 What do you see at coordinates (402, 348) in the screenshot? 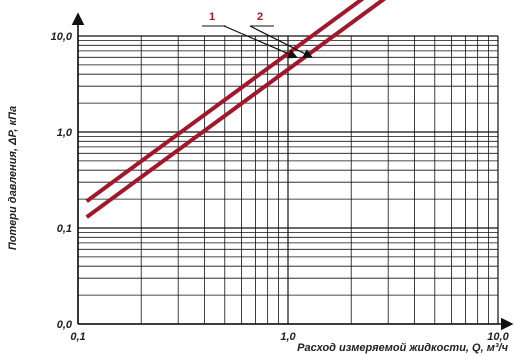
I see `x-axis-label: Расход измеряемой жидкости, Q, м³/ч` at bounding box center [402, 348].